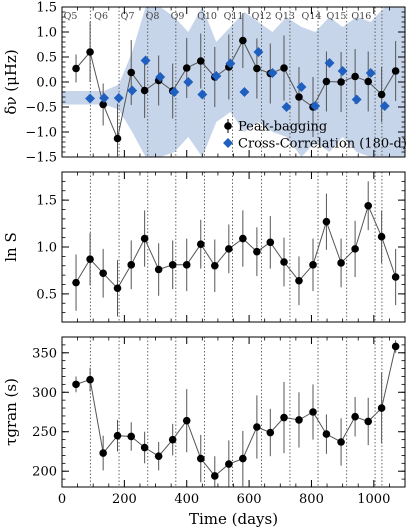 Image resolution: width=416 pixels, height=531 pixels. Describe the element at coordinates (11, 247) in the screenshot. I see `y-axis-label-ln-s: ln S` at that location.